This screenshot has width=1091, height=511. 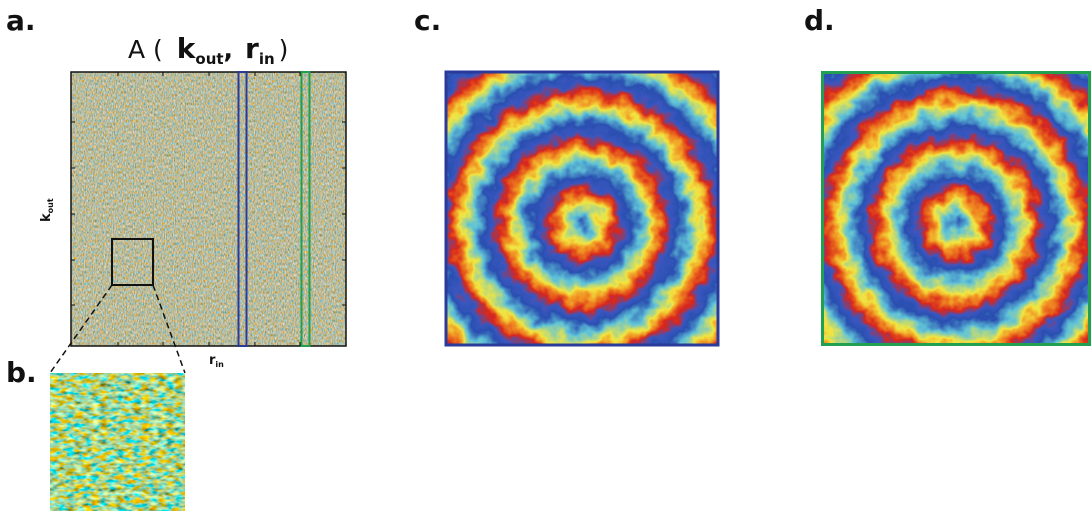 I want to click on y-axis-label: kout, so click(x=47, y=210).